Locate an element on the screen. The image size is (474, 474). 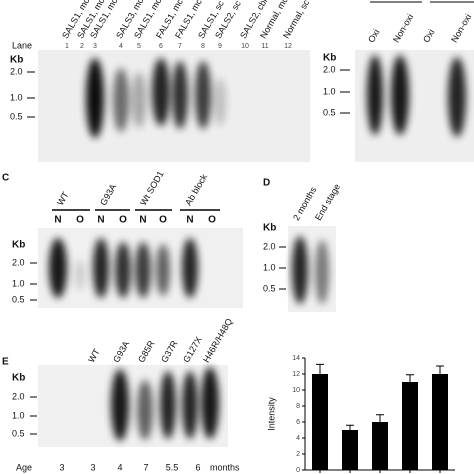
y-tick-label: 4 is located at coordinates (298, 438).